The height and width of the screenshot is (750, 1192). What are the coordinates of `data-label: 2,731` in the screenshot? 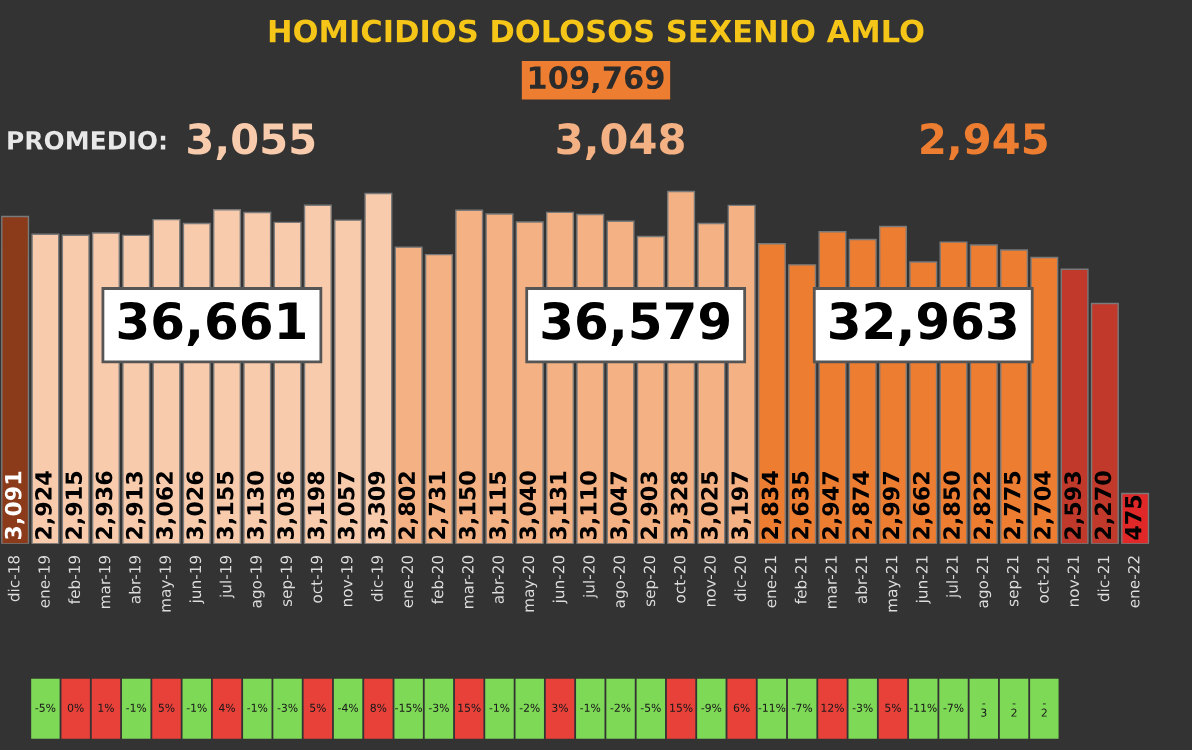 It's located at (438, 505).